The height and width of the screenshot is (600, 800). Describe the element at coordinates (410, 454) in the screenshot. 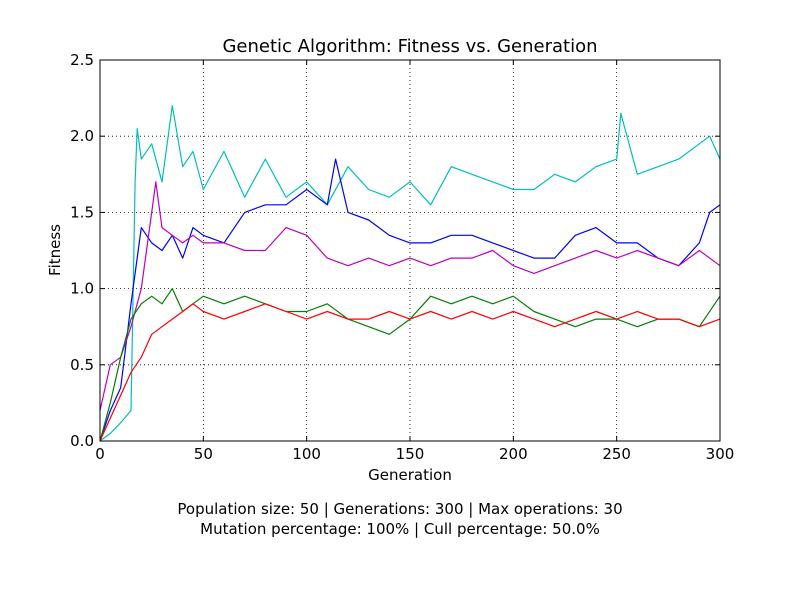

I see `x-tick-label: 150` at that location.